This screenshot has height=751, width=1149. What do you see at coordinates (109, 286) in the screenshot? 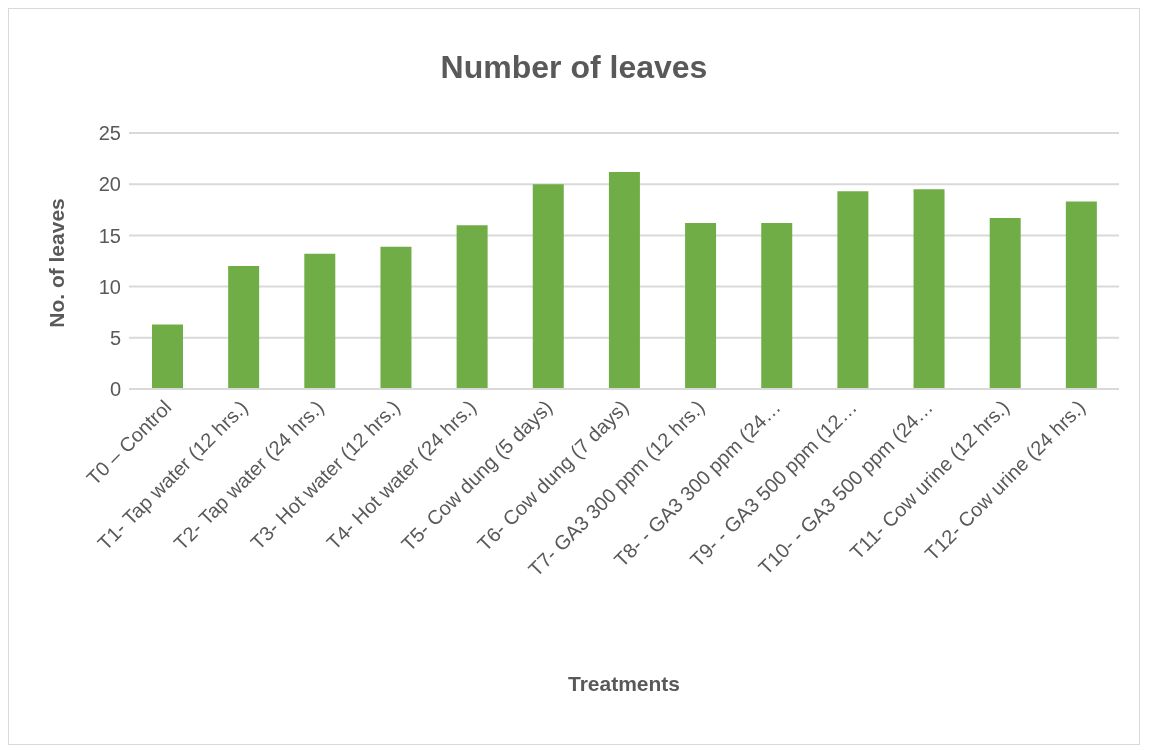
I see `y-tick-label: 10` at bounding box center [109, 286].